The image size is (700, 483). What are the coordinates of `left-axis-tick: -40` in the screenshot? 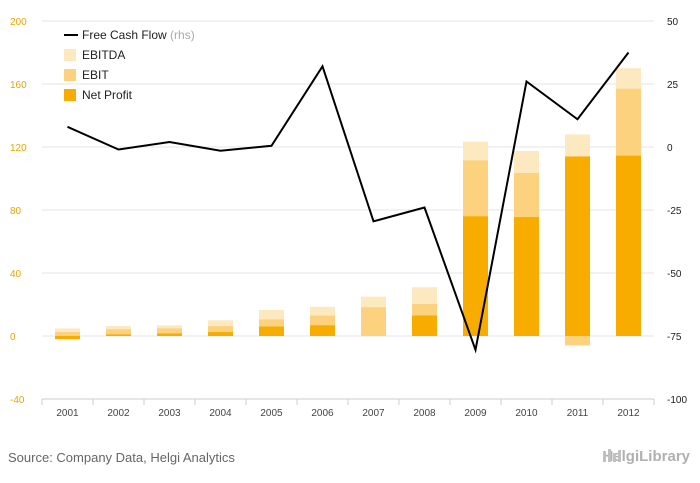 It's located at (17, 400).